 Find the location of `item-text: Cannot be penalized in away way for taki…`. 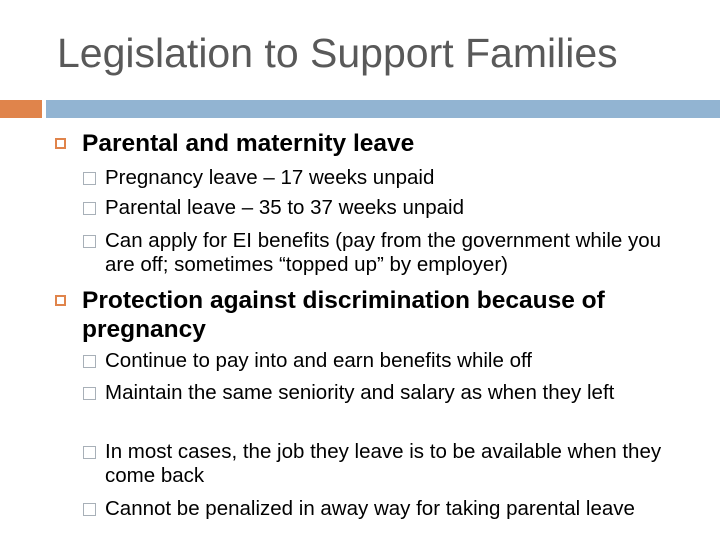

item-text: Cannot be penalized in away way for taki… is located at coordinates (370, 508).